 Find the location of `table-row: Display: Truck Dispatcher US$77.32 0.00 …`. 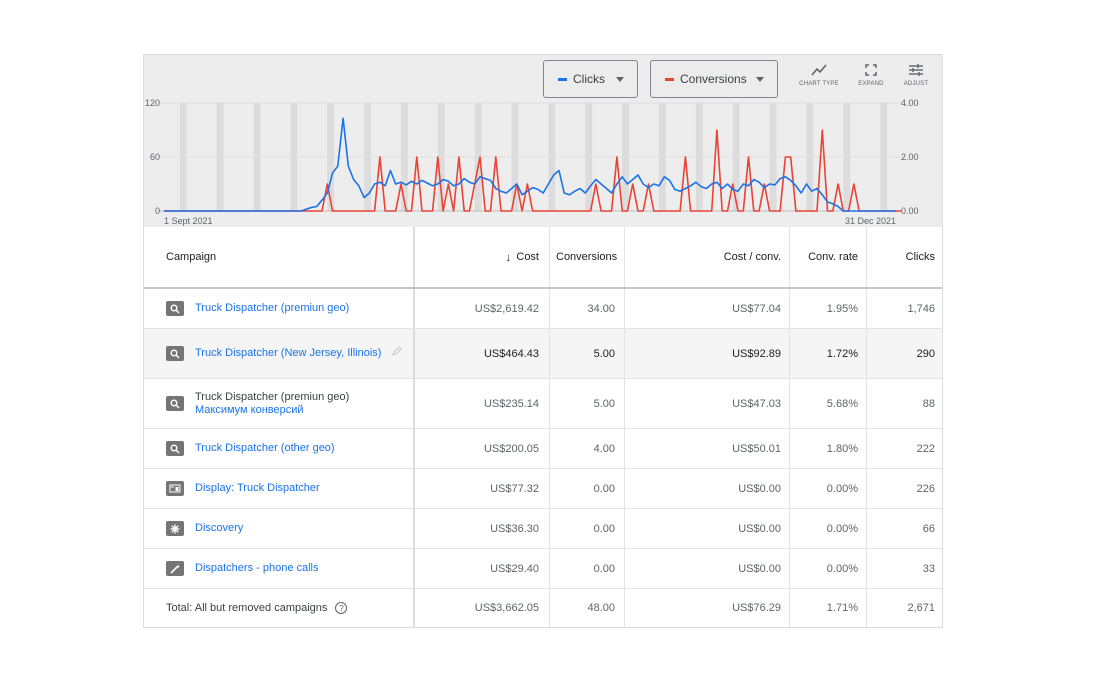

table-row: Display: Truck Dispatcher US$77.32 0.00 … is located at coordinates (543, 489).